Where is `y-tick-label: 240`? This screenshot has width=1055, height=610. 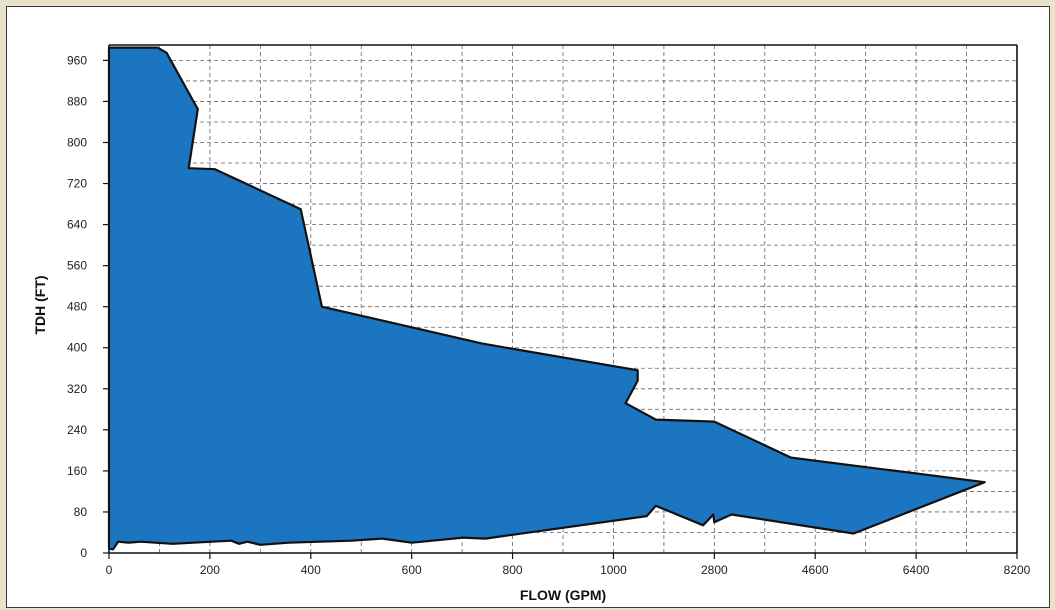 y-tick-label: 240 is located at coordinates (77, 430).